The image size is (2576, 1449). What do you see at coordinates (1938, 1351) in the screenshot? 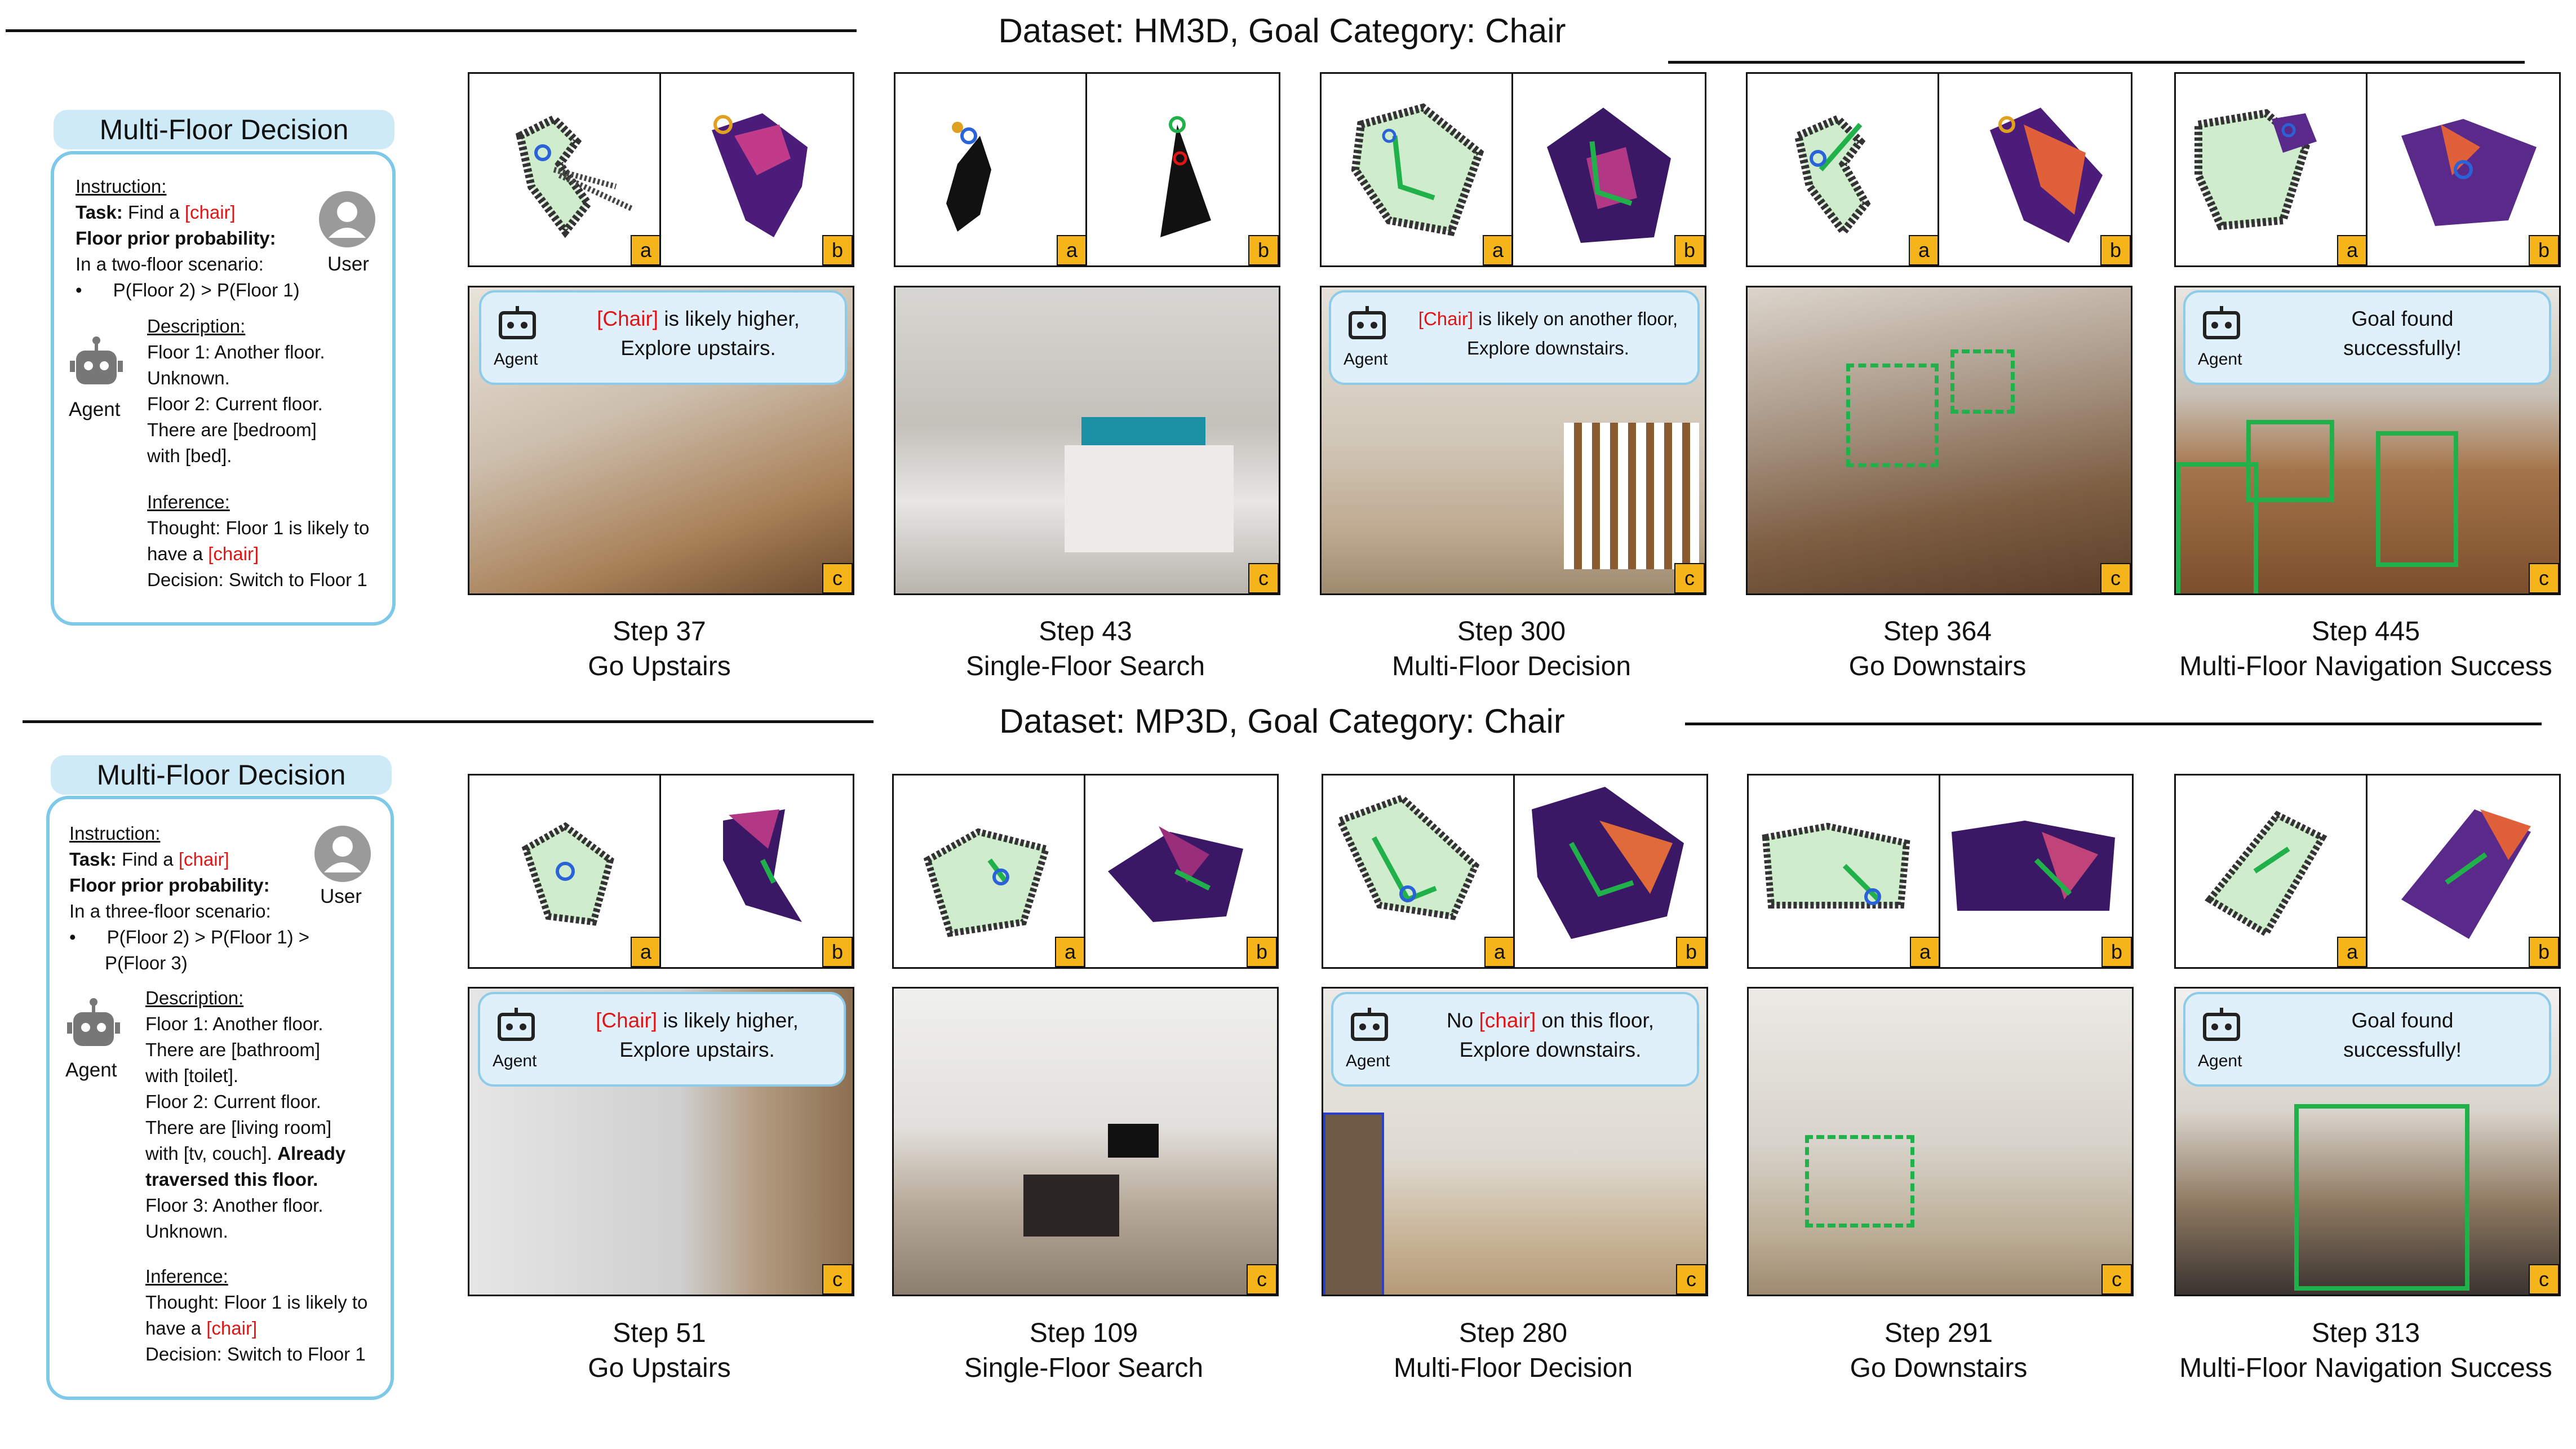
I see `row2-step4-caption: Step 291 Go Downstairs` at bounding box center [1938, 1351].